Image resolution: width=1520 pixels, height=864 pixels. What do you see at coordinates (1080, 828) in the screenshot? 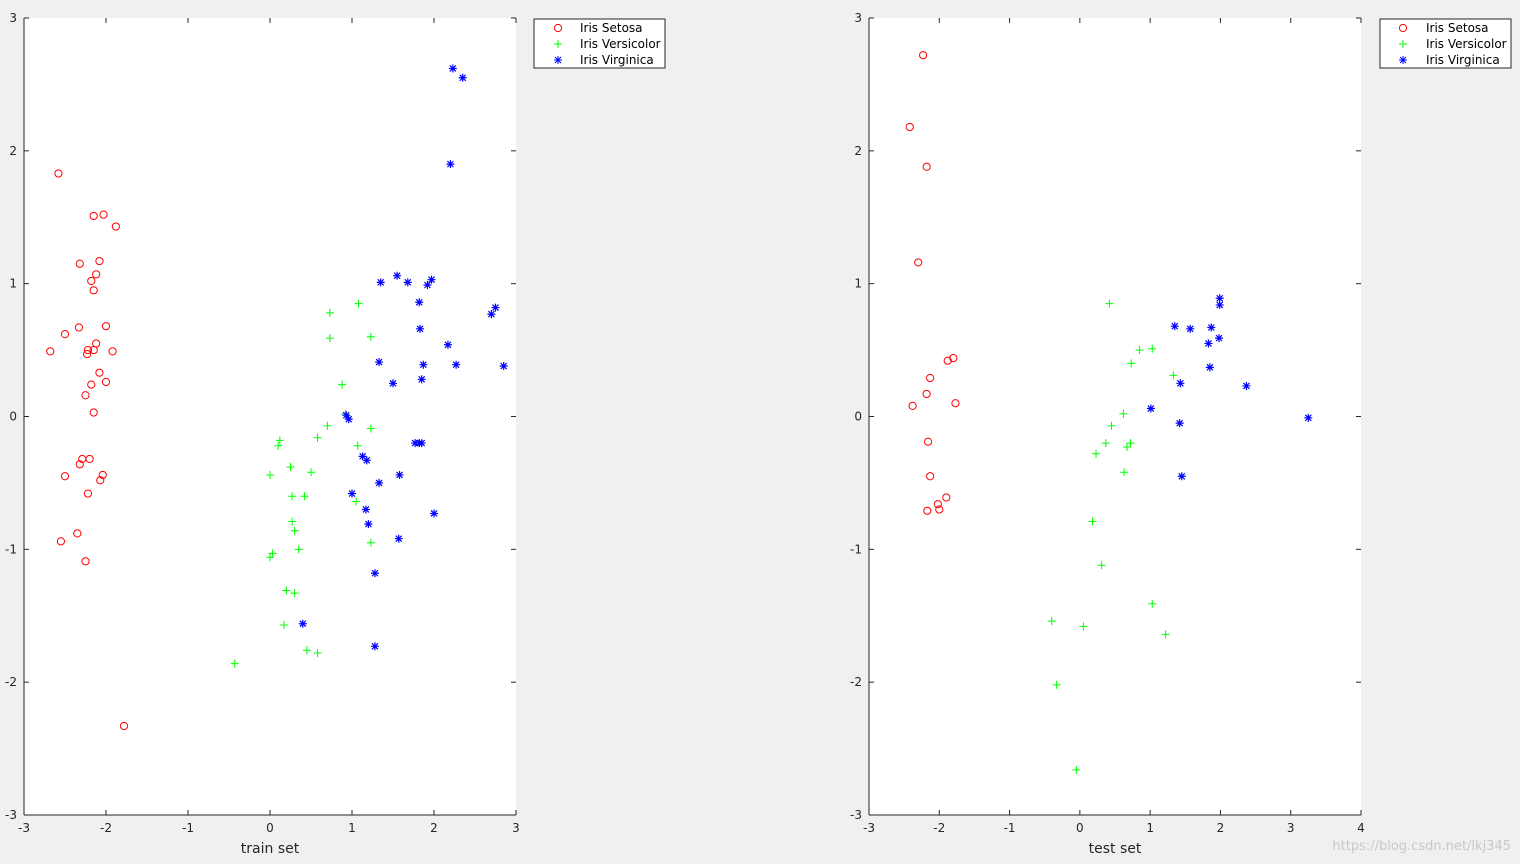
I see `test-x-tick-label: 0` at bounding box center [1080, 828].